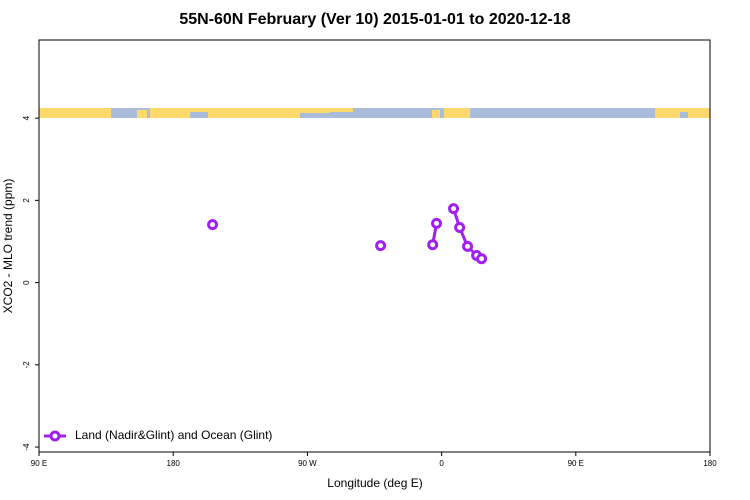  Describe the element at coordinates (26, 365) in the screenshot. I see `y-tick-label: -2` at that location.